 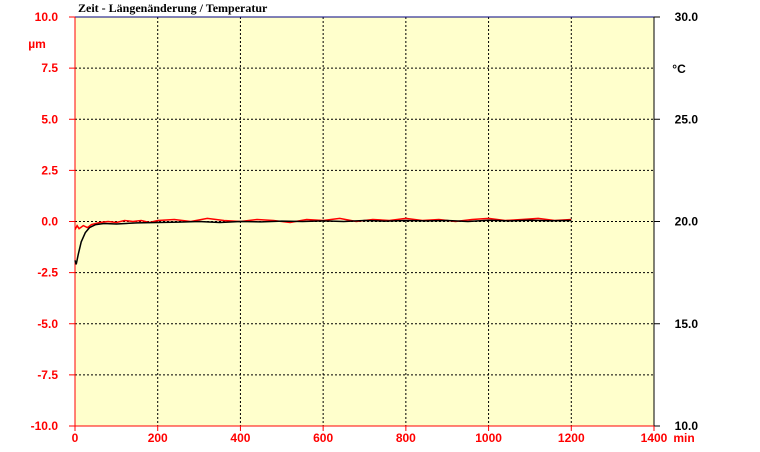 What do you see at coordinates (75, 438) in the screenshot?
I see `x-tick-label: 0` at bounding box center [75, 438].